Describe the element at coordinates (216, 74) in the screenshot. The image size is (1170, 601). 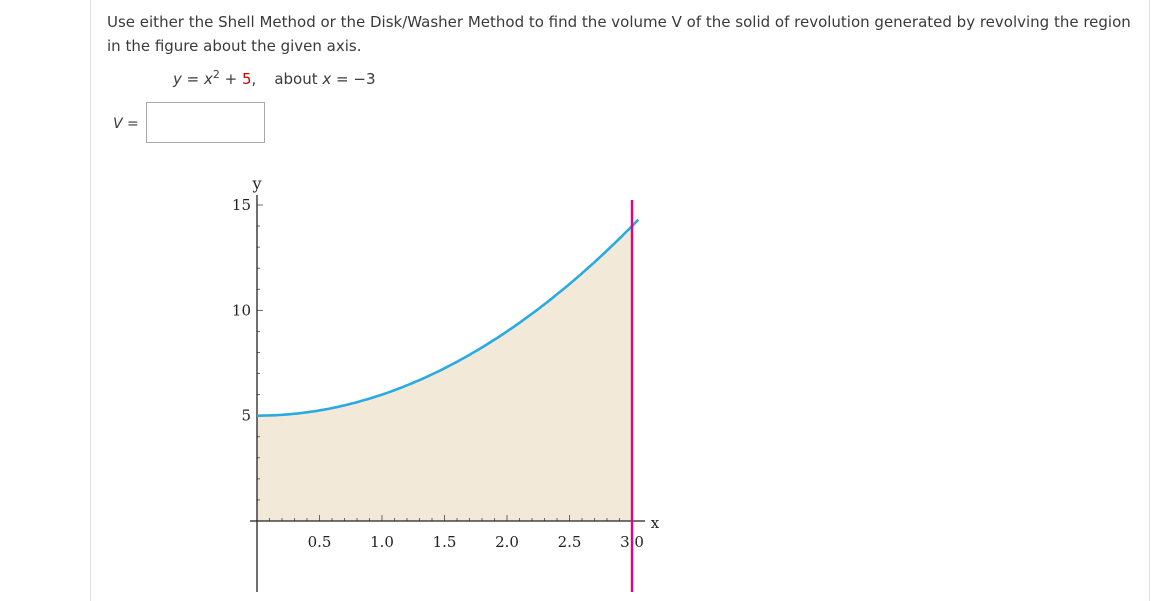
I see `eq-exponent: 2` at that location.